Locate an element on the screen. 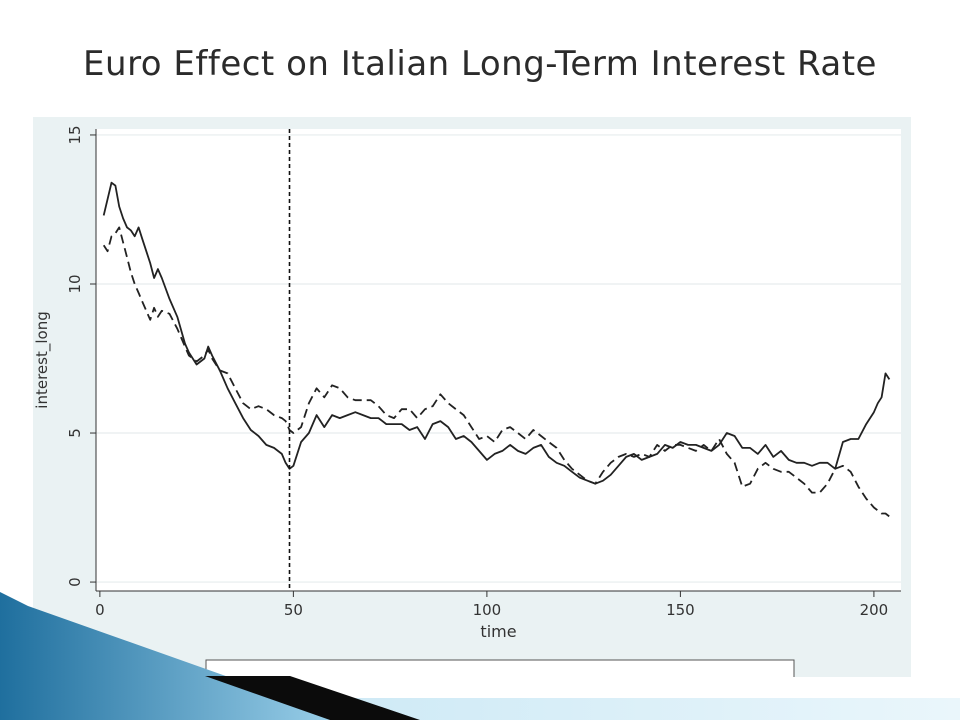  x-tick-label: 150 is located at coordinates (680, 610).